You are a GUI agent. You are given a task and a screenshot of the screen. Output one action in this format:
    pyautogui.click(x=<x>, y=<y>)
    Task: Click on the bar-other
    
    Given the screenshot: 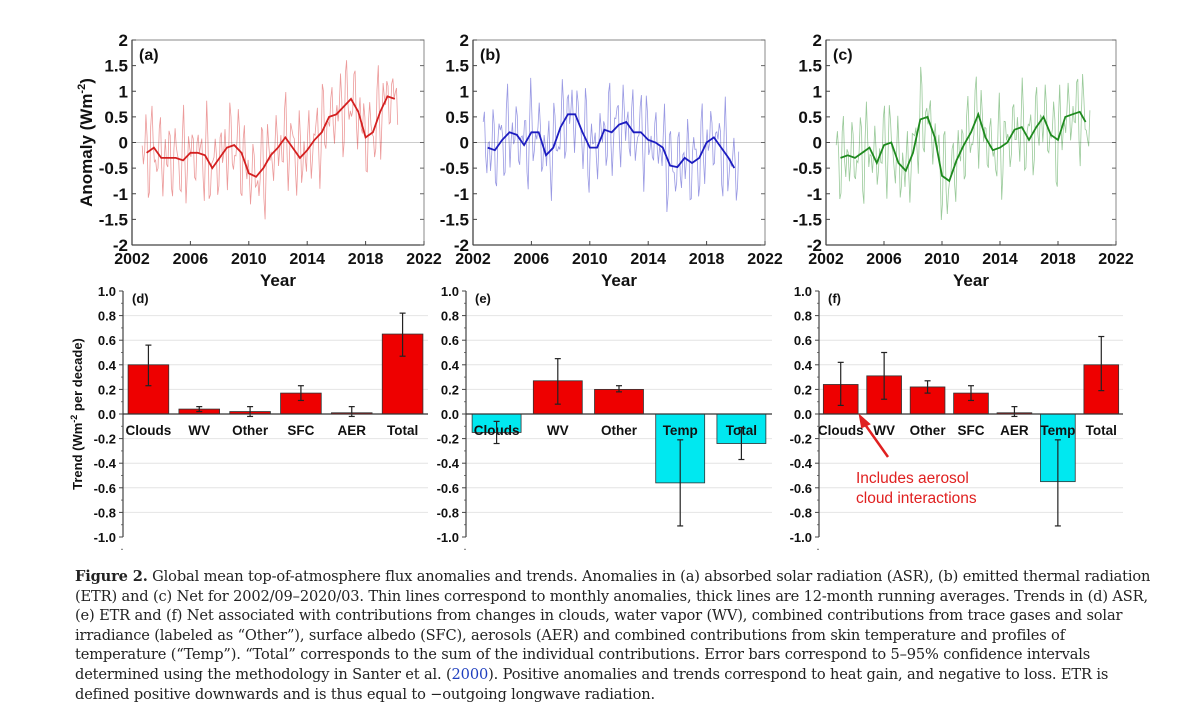 What is the action you would take?
    pyautogui.click(x=619, y=401)
    